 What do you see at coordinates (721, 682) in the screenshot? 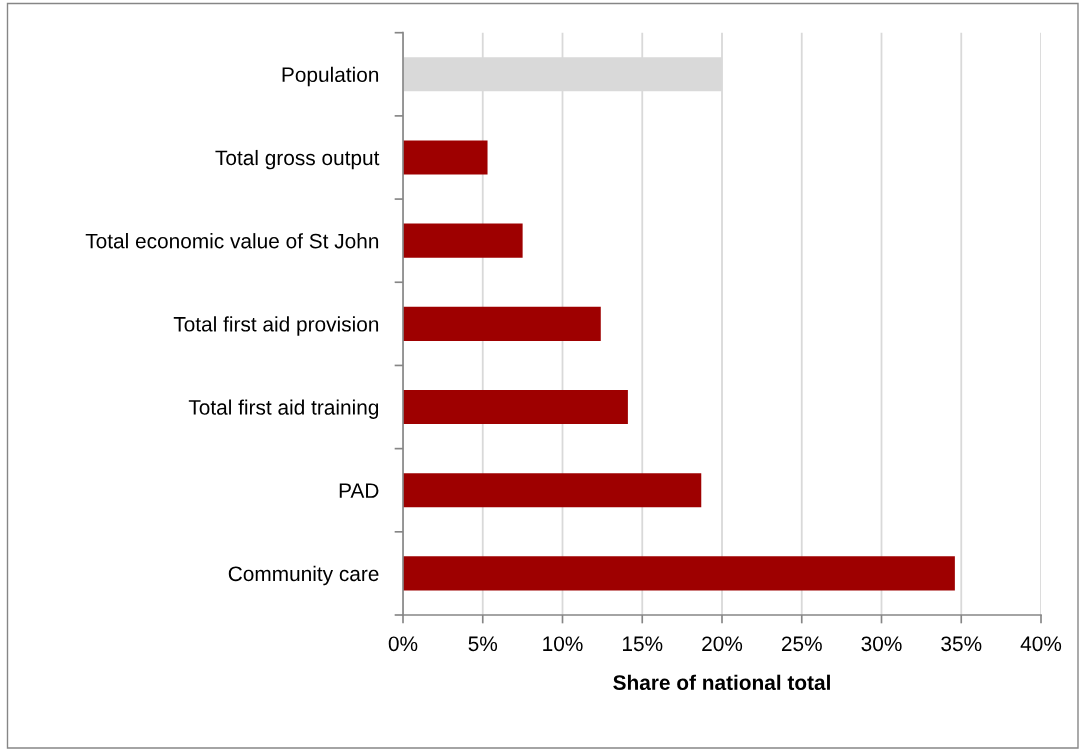
I see `x-axis-title: Share of national total` at bounding box center [721, 682].